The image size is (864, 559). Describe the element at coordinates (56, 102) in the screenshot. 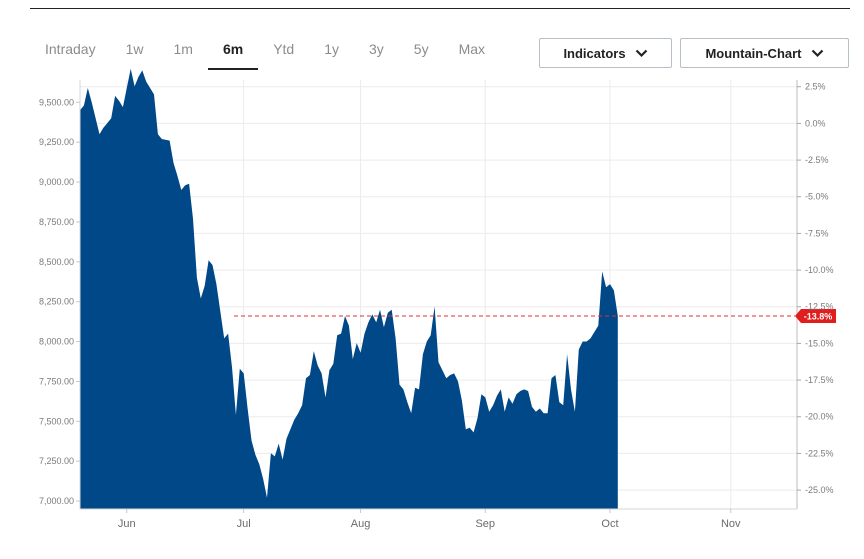

I see `y-tick-label: 9,500.00` at that location.